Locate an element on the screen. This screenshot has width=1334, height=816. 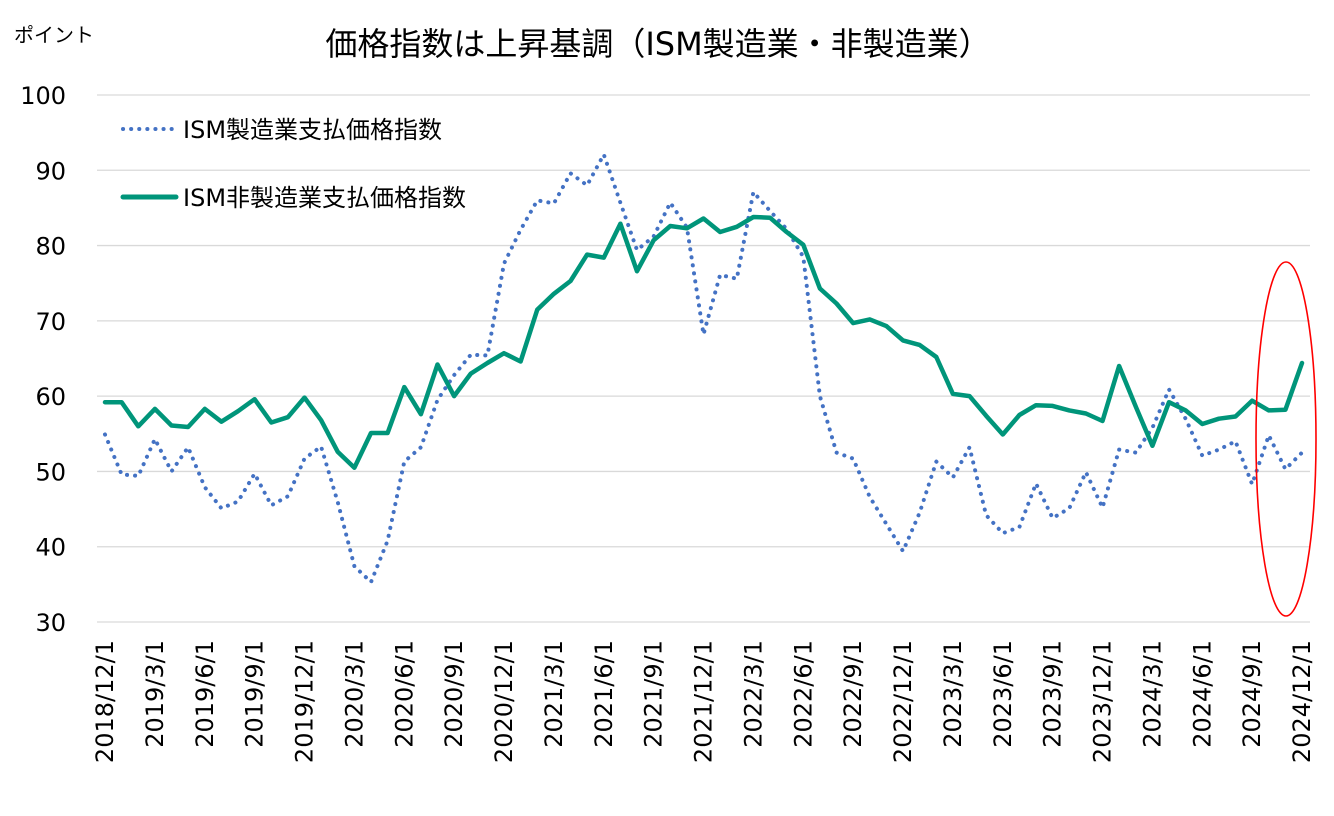
y-tick-label: 100 is located at coordinates (43, 96).